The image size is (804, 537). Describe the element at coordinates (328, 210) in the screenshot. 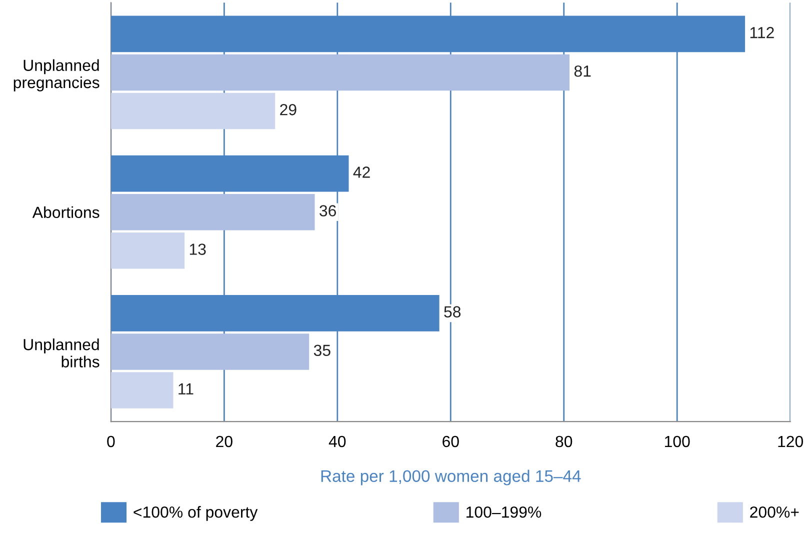

I see `data-label: 36` at that location.